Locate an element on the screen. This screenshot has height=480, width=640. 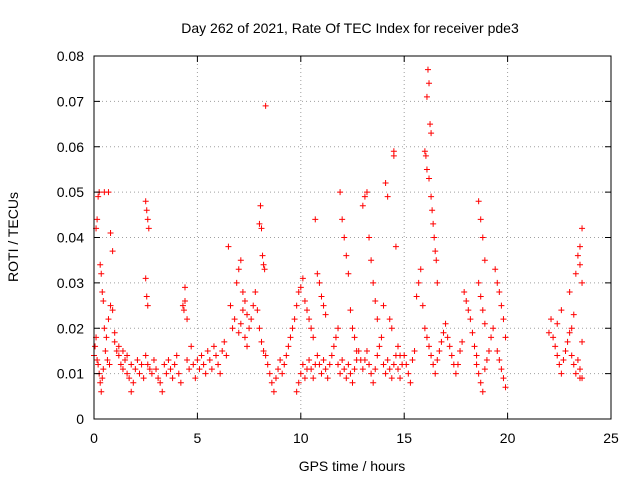
y-tick-label: 0.04 is located at coordinates (70, 238).